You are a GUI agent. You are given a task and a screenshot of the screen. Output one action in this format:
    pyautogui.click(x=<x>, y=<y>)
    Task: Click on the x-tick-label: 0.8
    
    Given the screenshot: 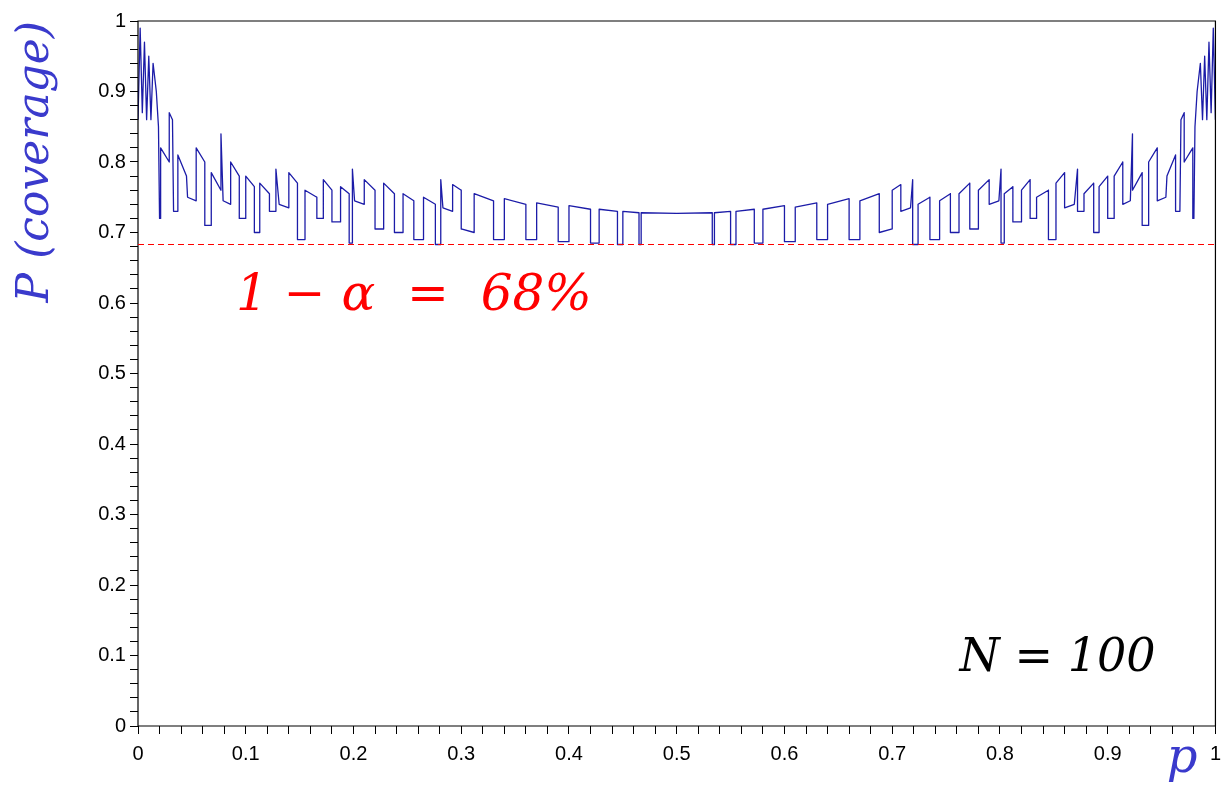 What is the action you would take?
    pyautogui.click(x=1000, y=752)
    